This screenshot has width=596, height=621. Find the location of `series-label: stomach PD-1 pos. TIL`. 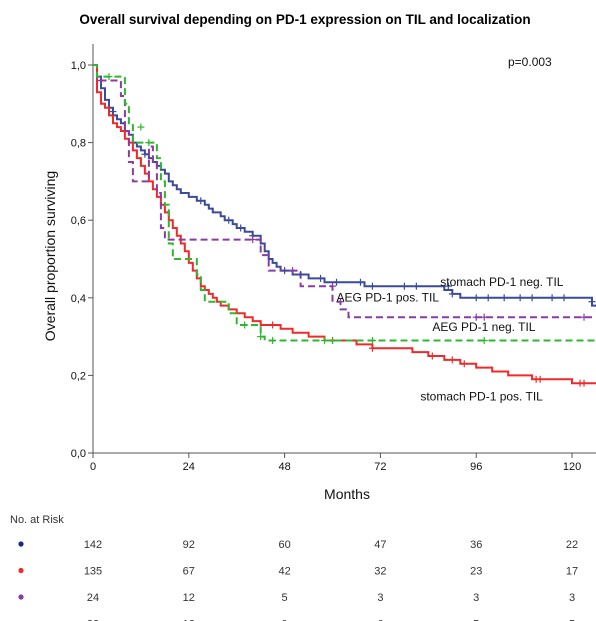

series-label: stomach PD-1 pos. TIL is located at coordinates (481, 397).